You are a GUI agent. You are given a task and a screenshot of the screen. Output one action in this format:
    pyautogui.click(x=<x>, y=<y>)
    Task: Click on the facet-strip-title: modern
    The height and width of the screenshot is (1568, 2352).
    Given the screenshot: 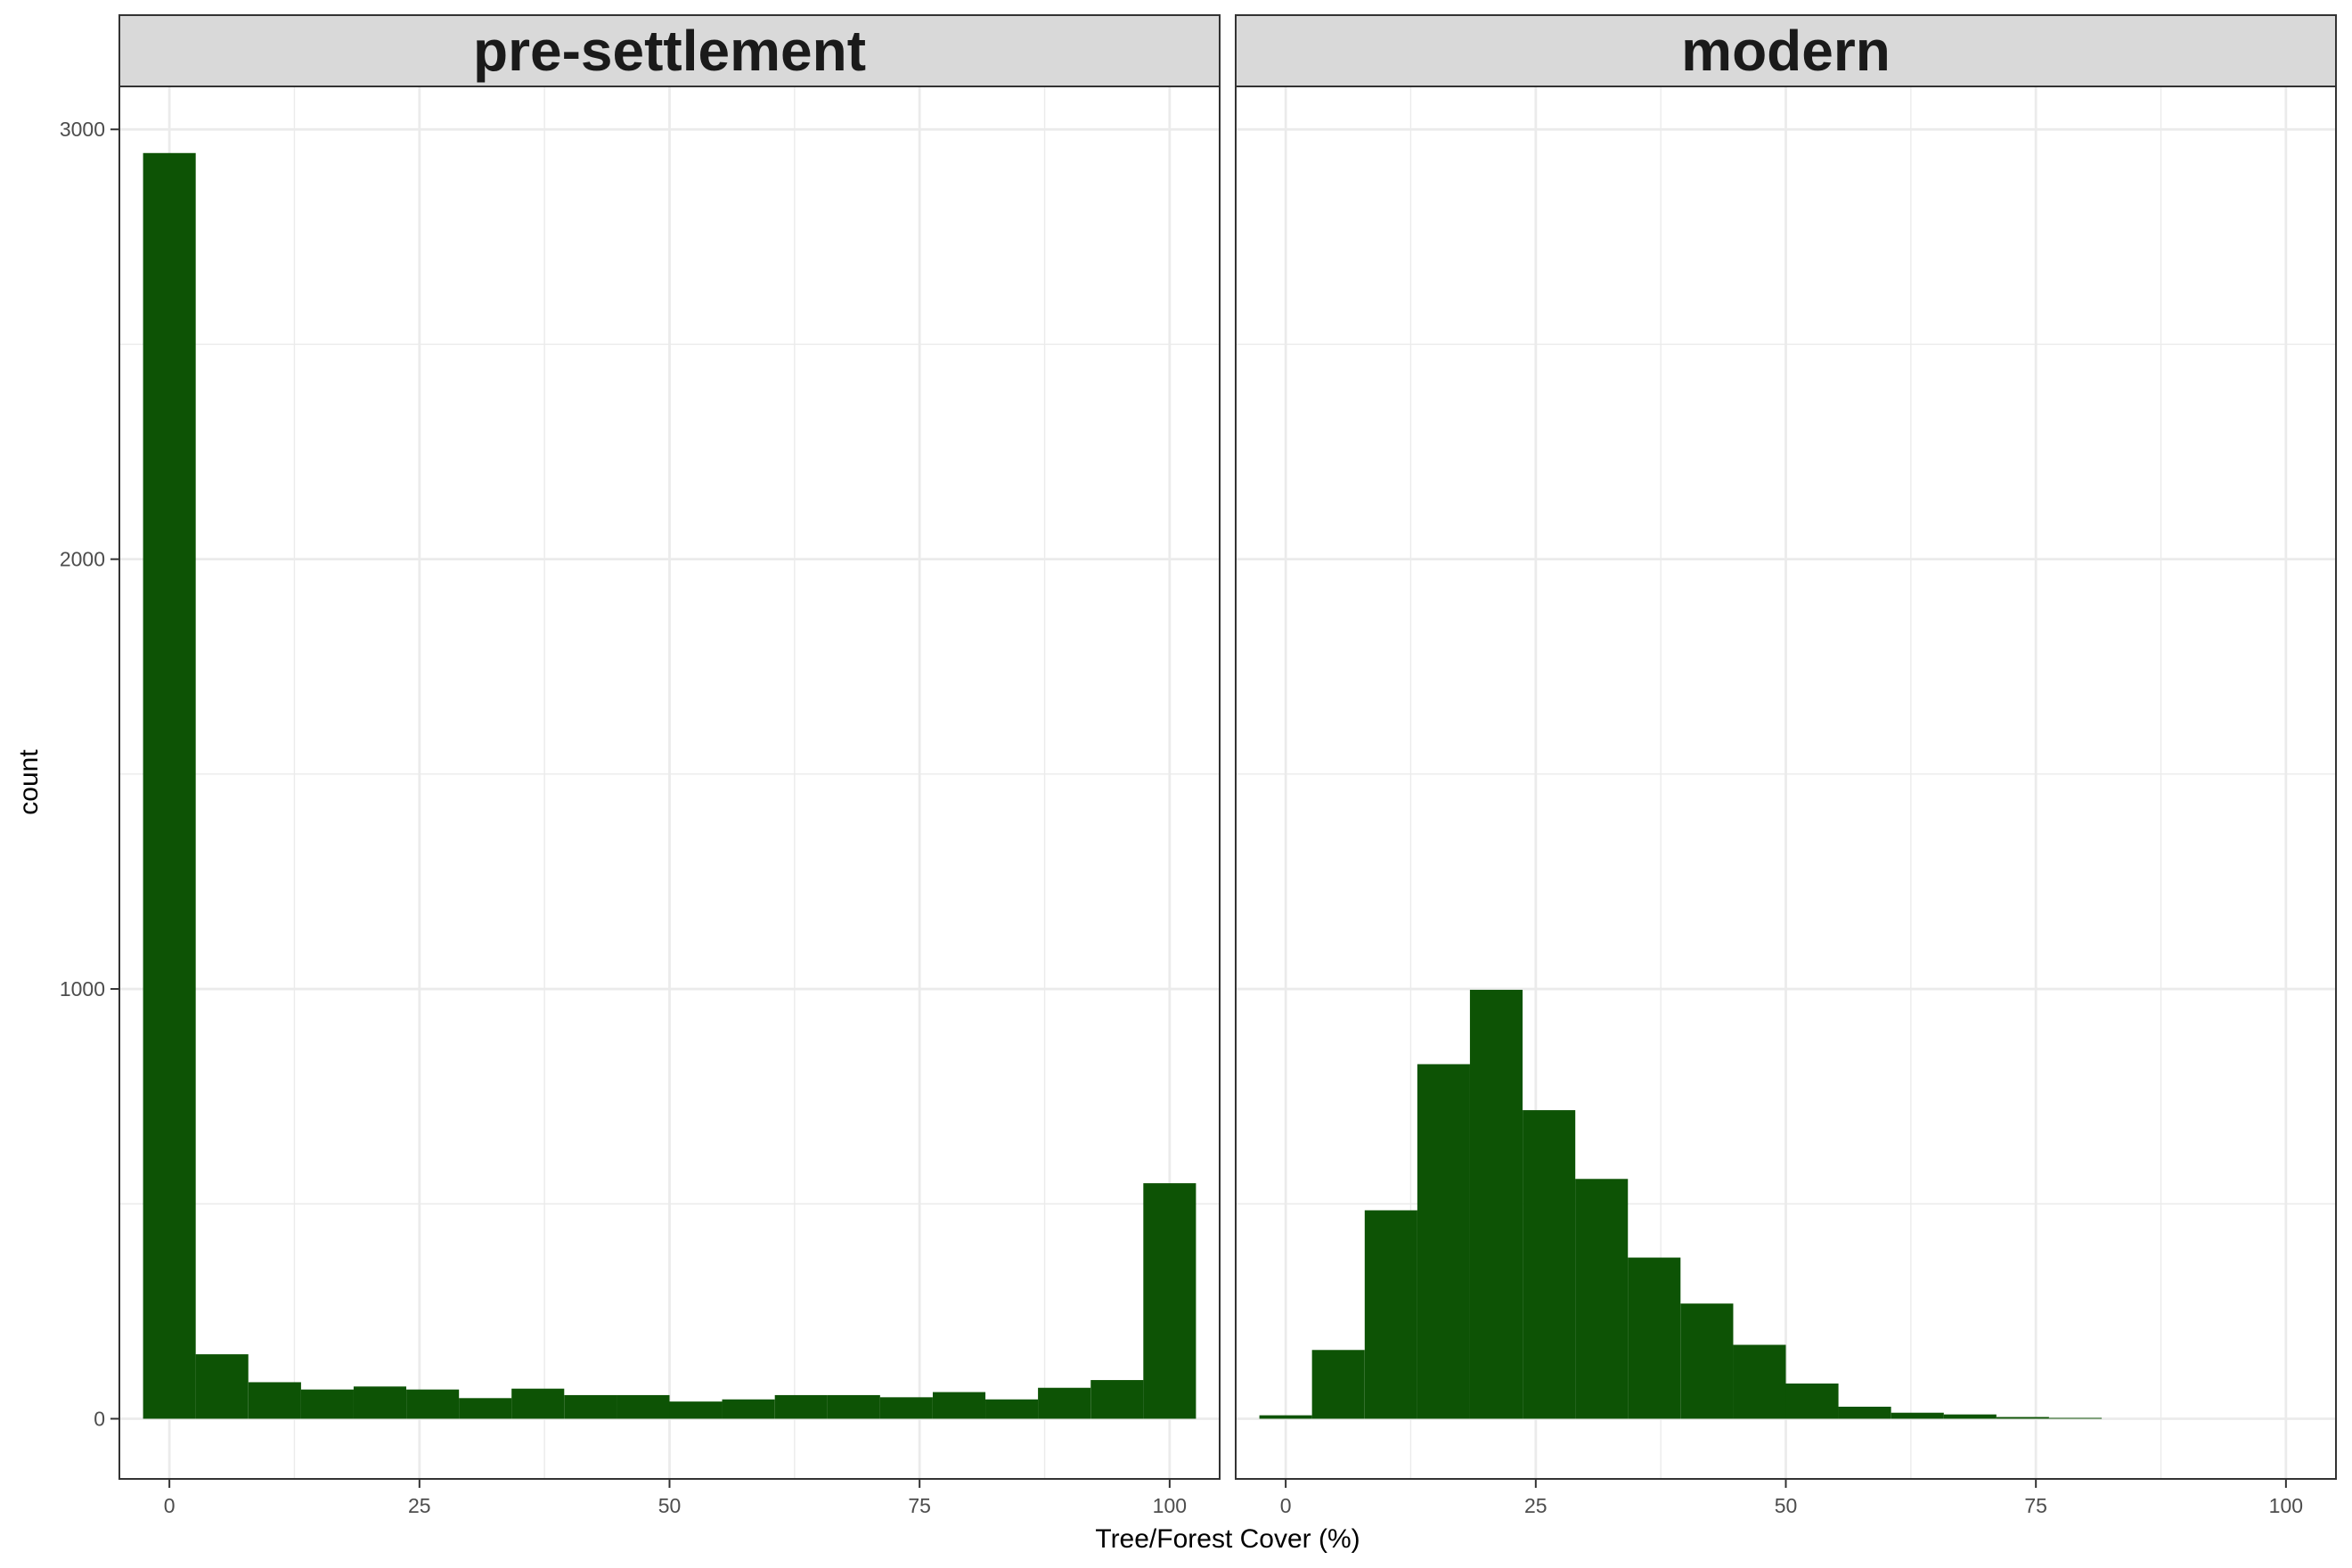 What is the action you would take?
    pyautogui.click(x=1786, y=51)
    